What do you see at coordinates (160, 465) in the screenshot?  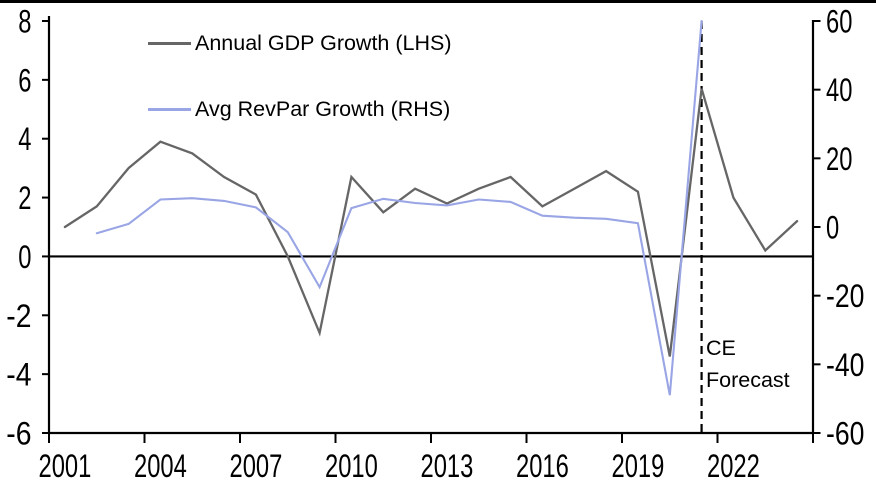 I see `x-axis-year-label: 2004` at bounding box center [160, 465].